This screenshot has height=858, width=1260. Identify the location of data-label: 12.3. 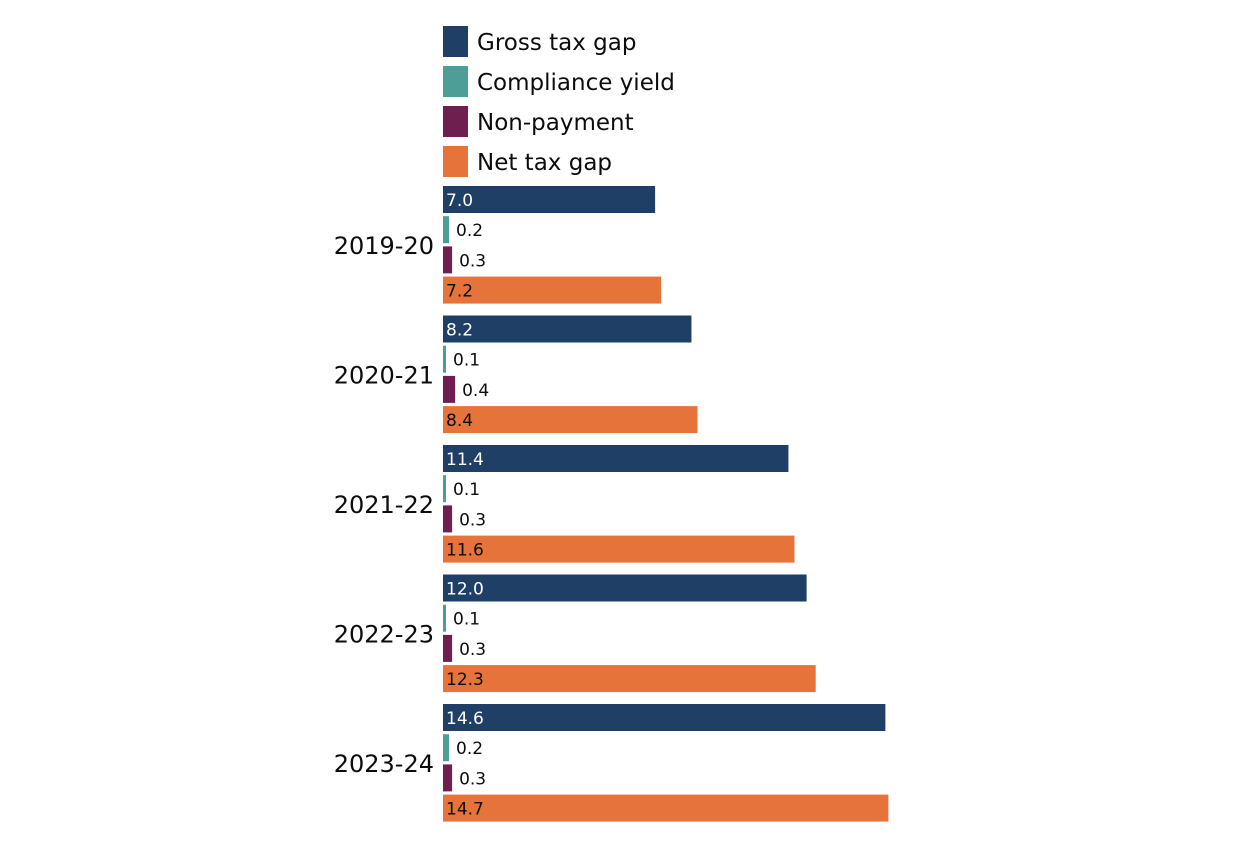
(465, 680).